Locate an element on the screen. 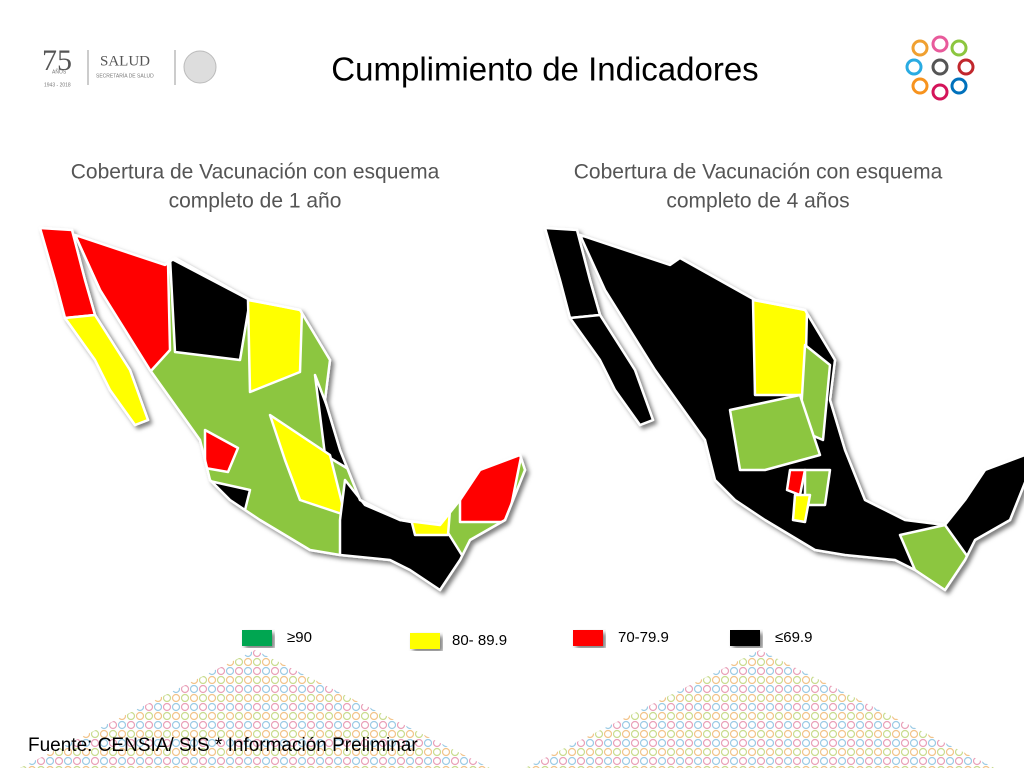  map-title: completo de 1 año is located at coordinates (255, 201).